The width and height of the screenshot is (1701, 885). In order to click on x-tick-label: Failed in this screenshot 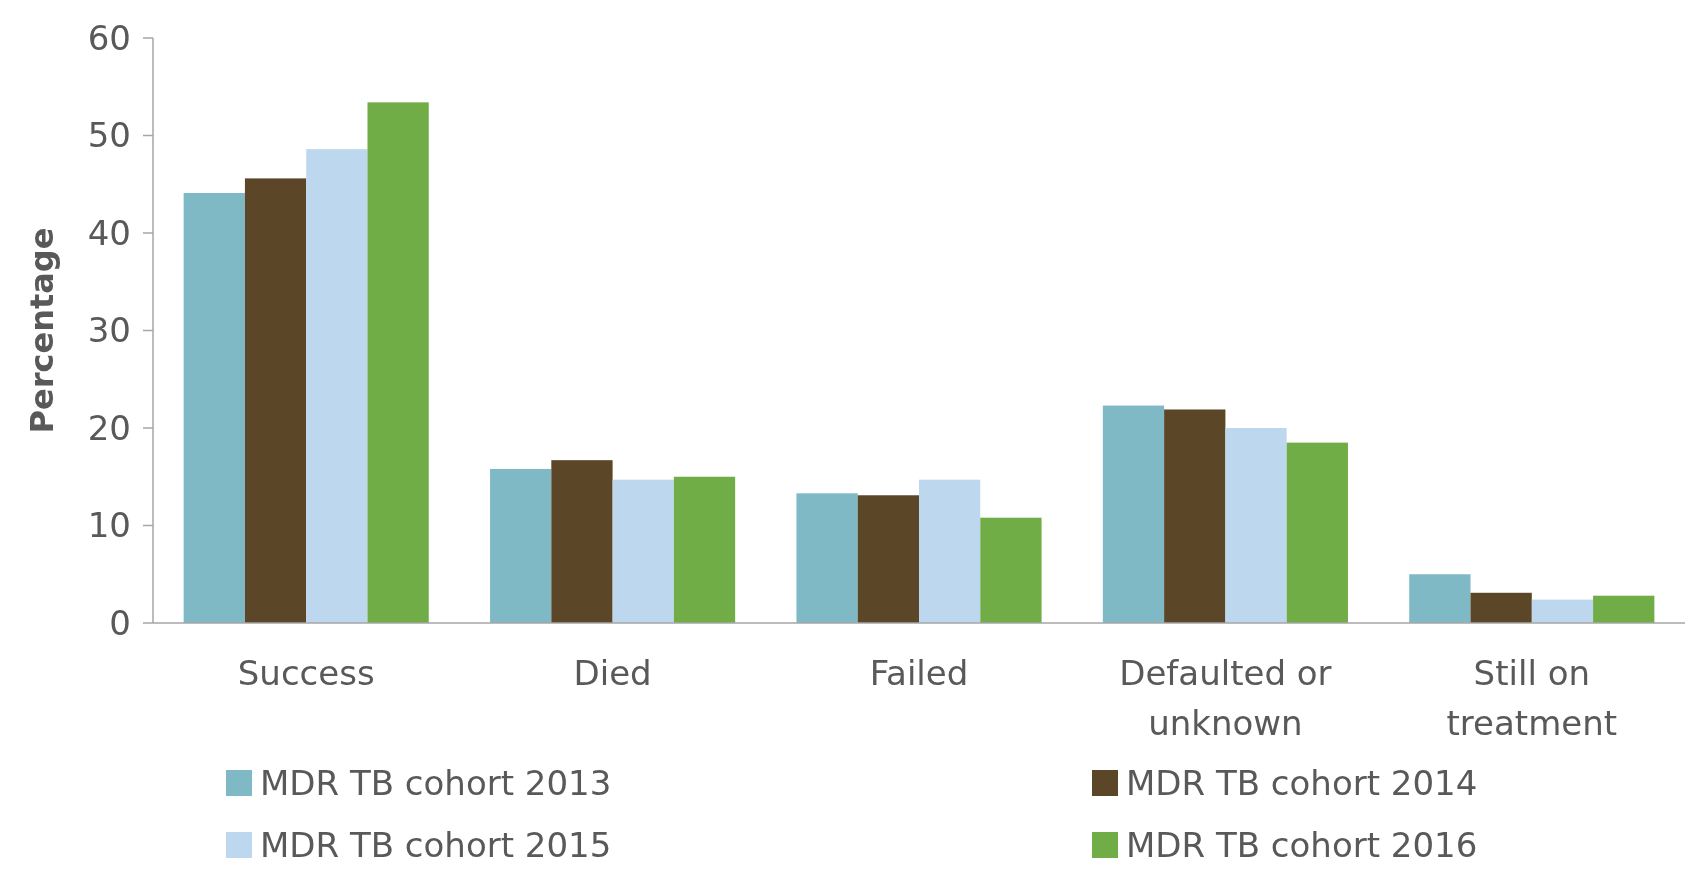, I will do `click(919, 673)`.